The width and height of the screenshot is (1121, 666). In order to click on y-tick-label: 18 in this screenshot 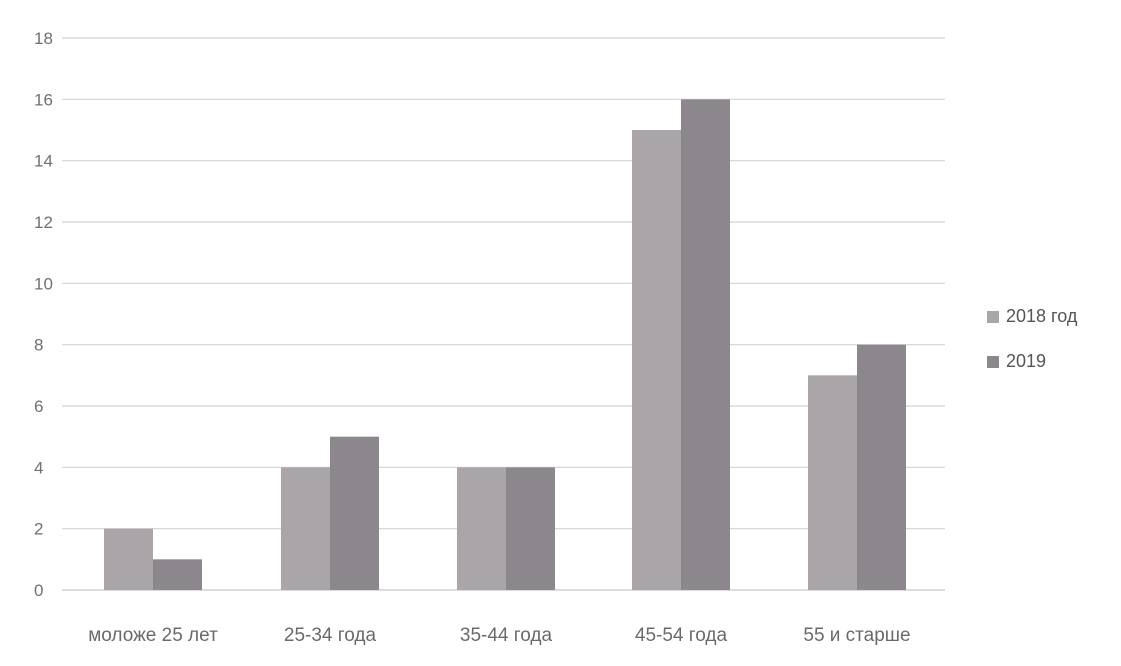, I will do `click(43, 38)`.